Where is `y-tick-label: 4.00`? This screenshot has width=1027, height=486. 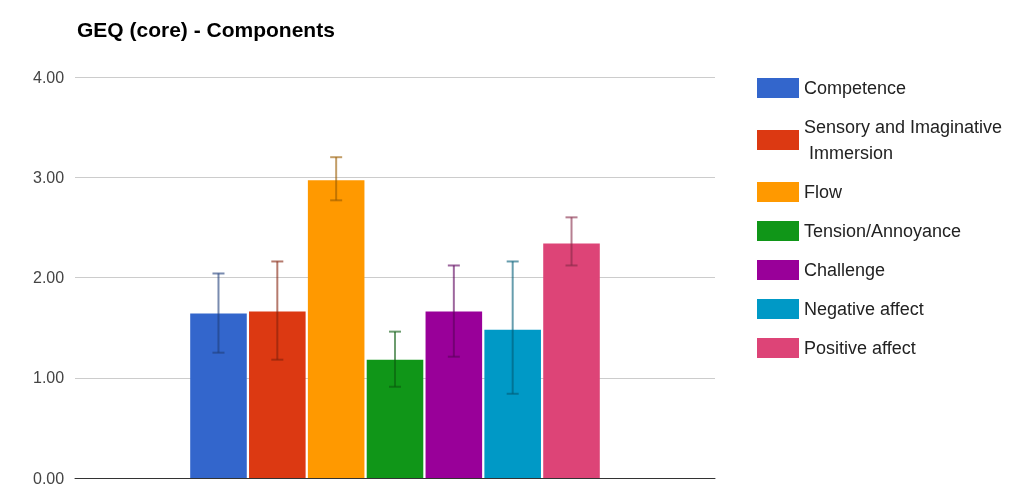 y-tick-label: 4.00 is located at coordinates (49, 77).